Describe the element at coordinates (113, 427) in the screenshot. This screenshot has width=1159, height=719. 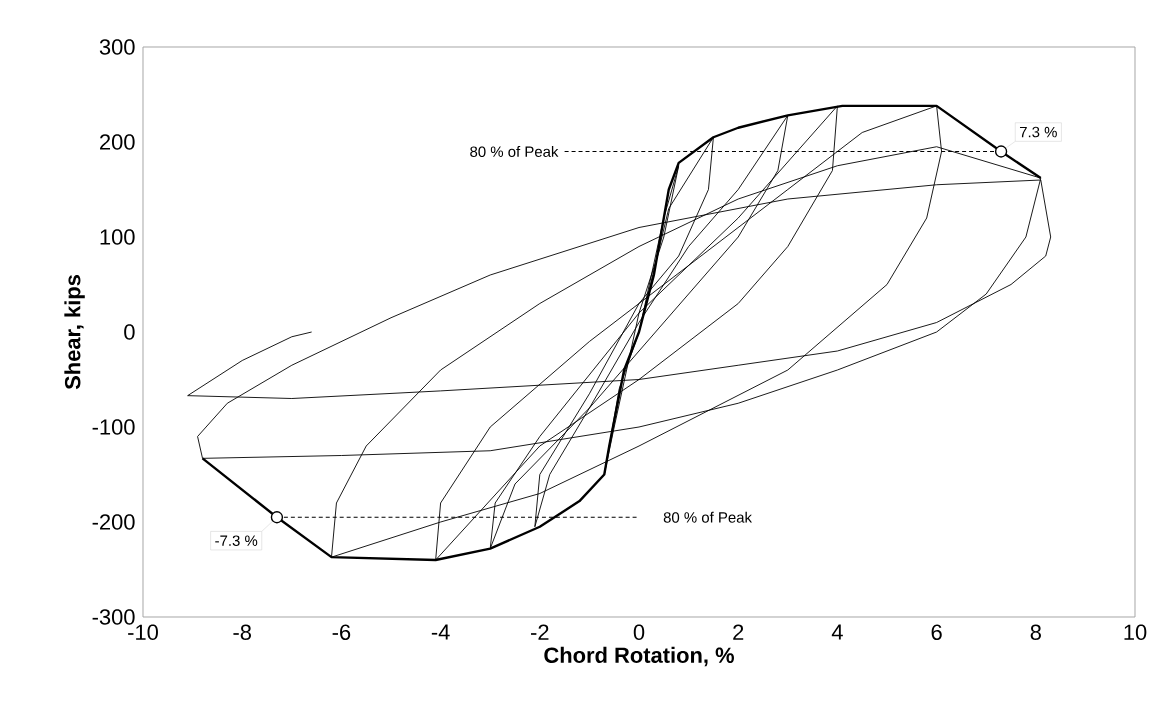
I see `y-tick-label: -100` at that location.